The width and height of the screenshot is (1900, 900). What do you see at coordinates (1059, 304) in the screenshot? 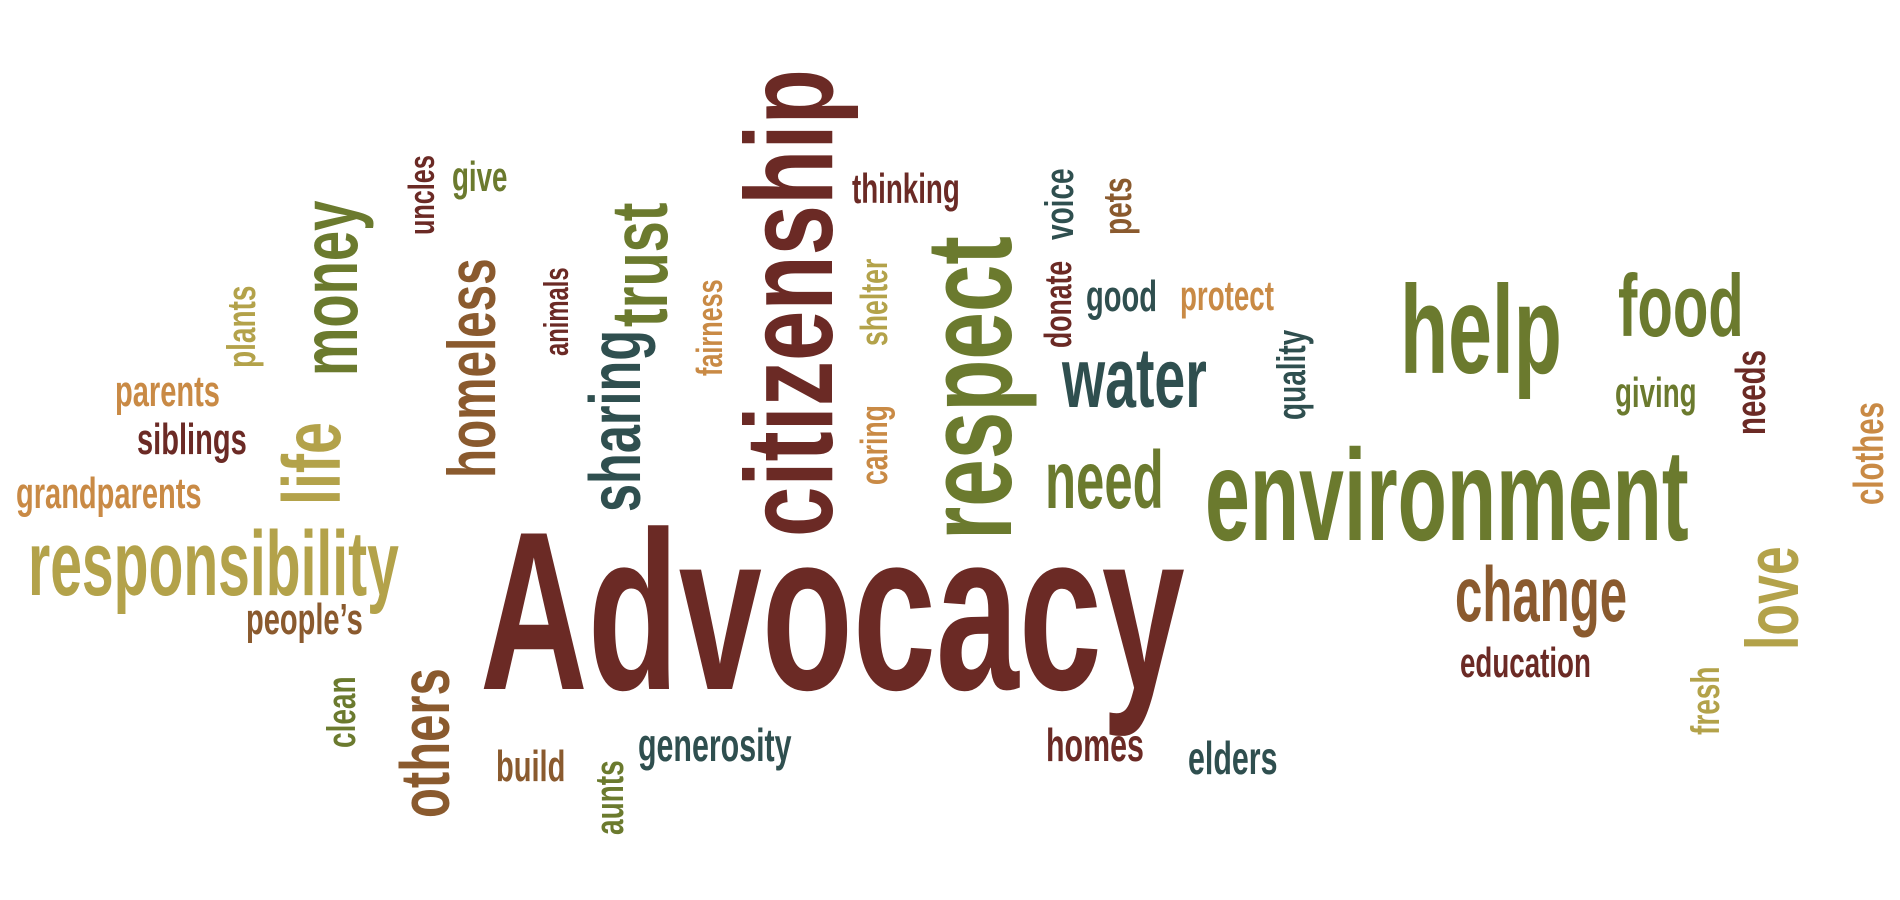
I see `word-donate: donate` at bounding box center [1059, 304].